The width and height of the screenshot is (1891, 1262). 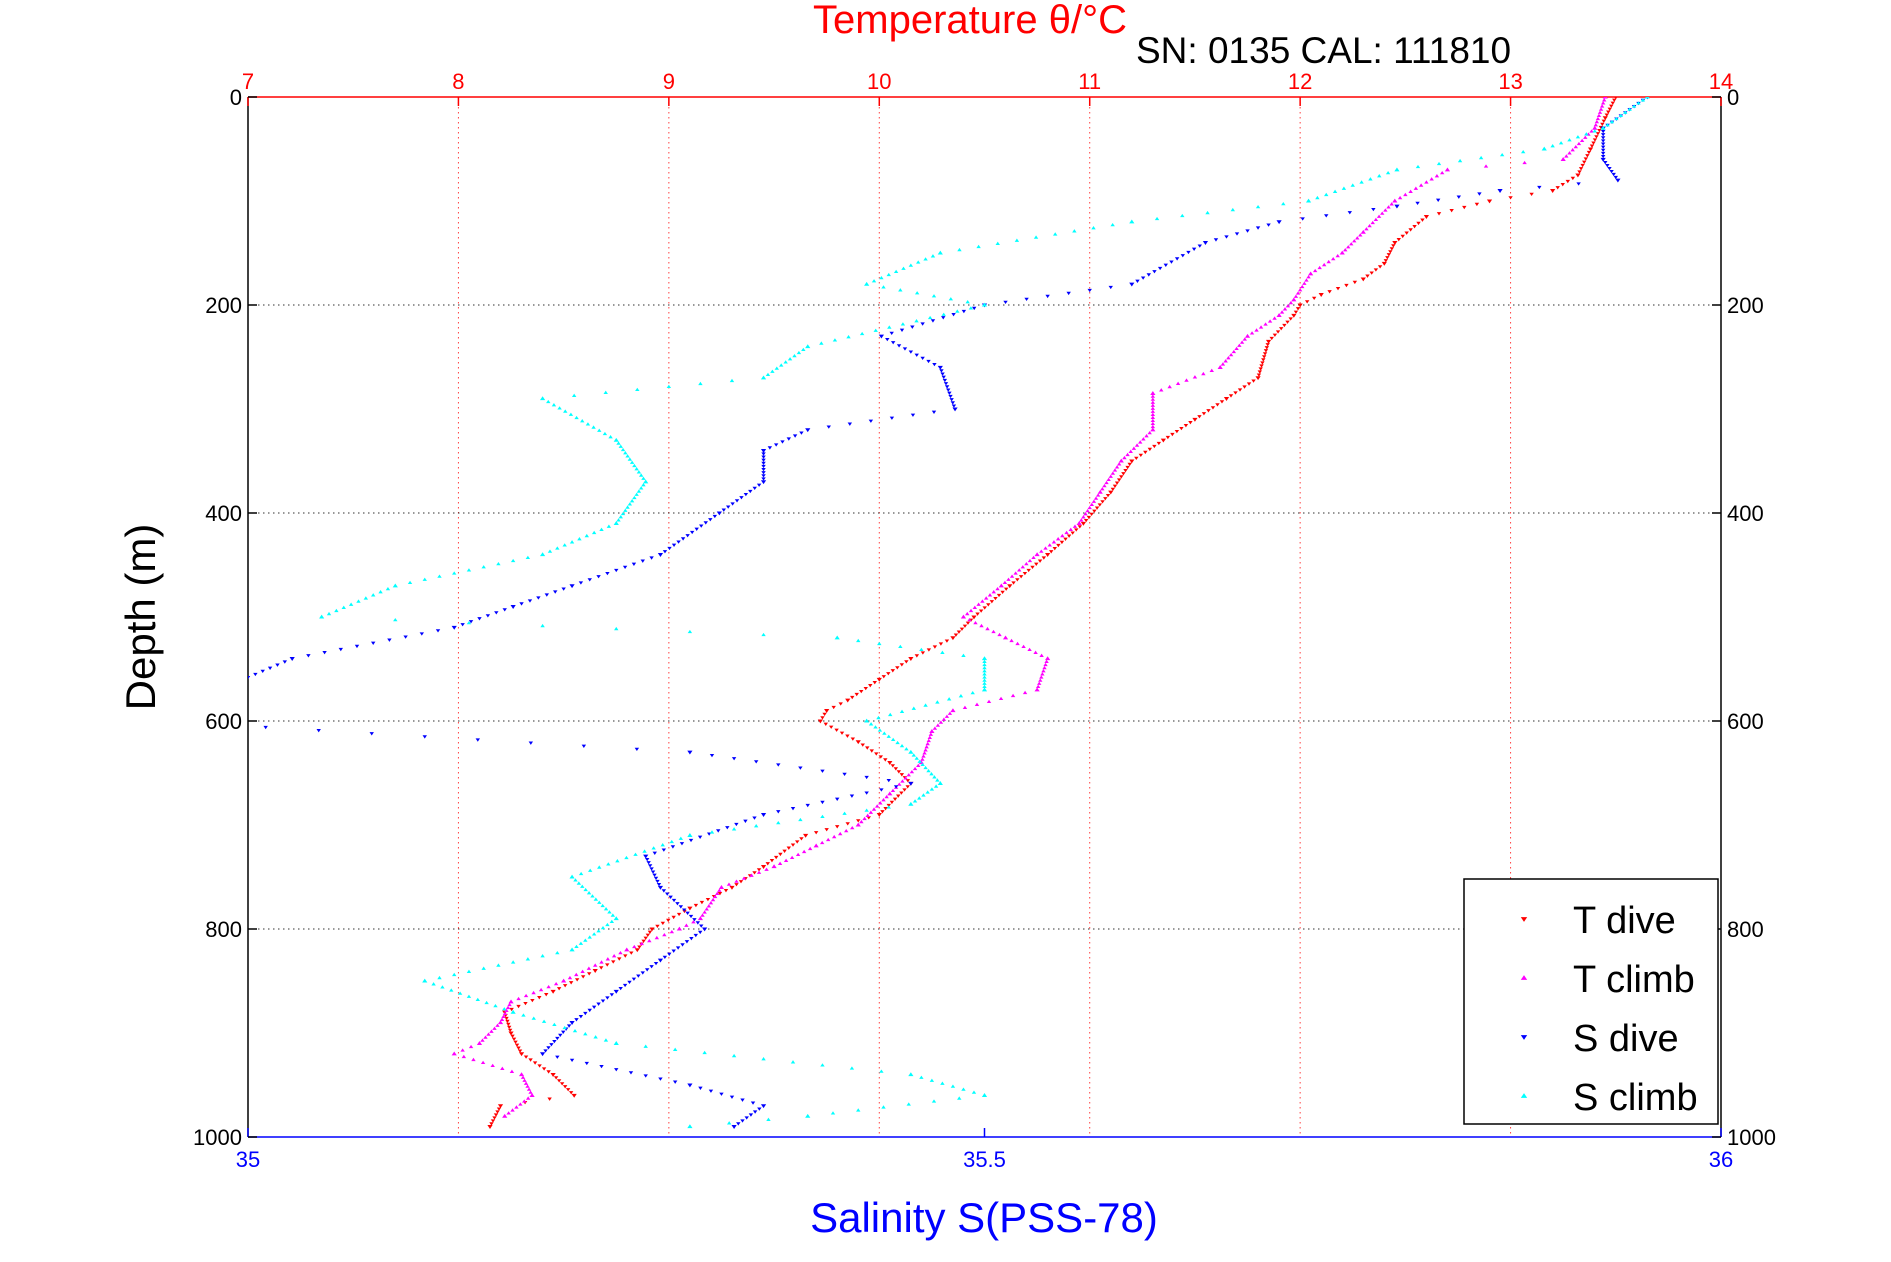 What do you see at coordinates (1323, 50) in the screenshot?
I see `serial-calibration-annotation: SN: 0135 CAL: 111810` at bounding box center [1323, 50].